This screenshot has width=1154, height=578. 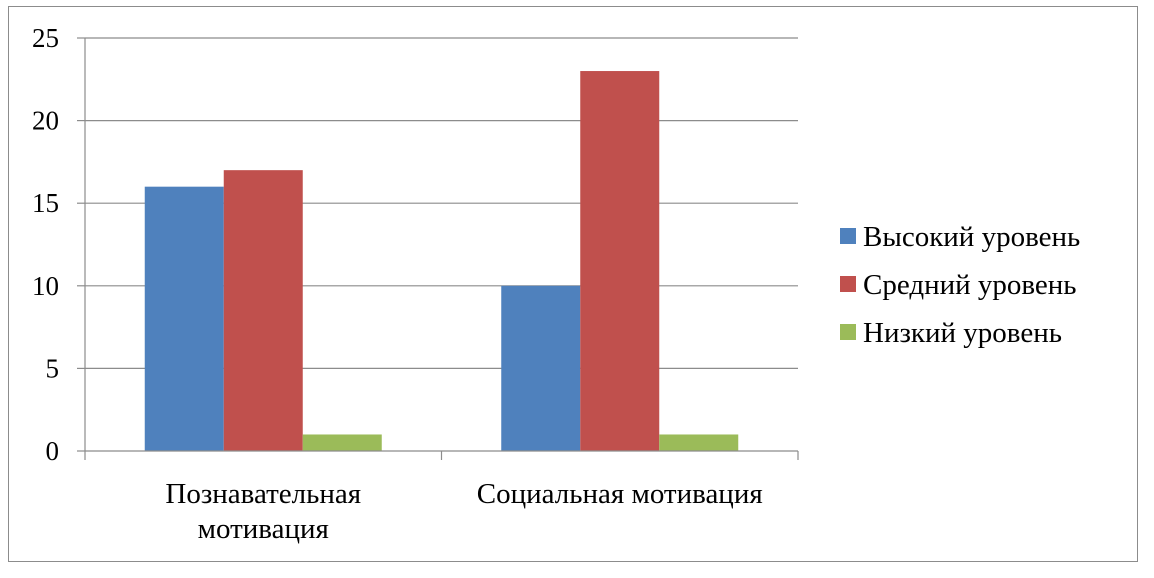 What do you see at coordinates (620, 494) in the screenshot?
I see `x-category-label: Социальная мотивация` at bounding box center [620, 494].